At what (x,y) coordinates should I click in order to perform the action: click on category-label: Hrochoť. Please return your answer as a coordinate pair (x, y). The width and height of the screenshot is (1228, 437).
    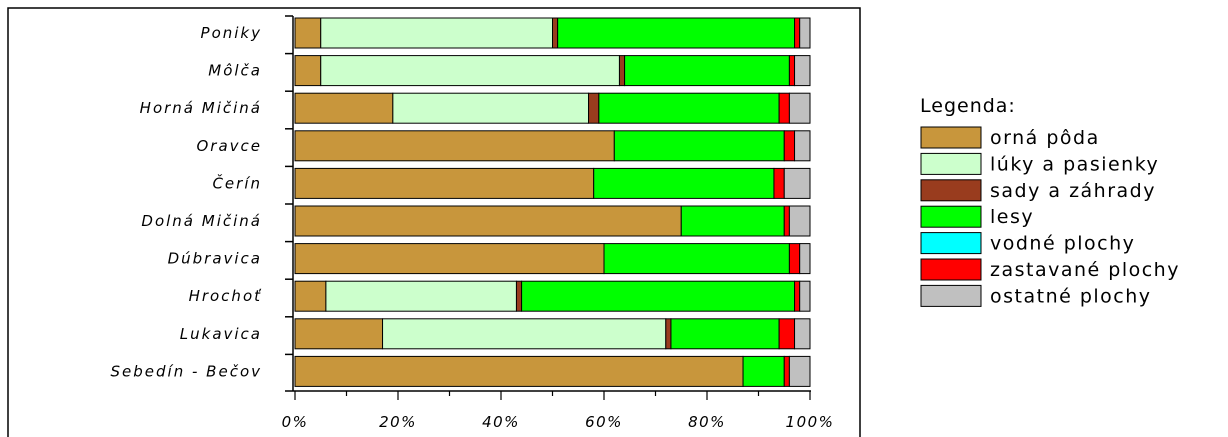
    Looking at the image, I should click on (226, 296).